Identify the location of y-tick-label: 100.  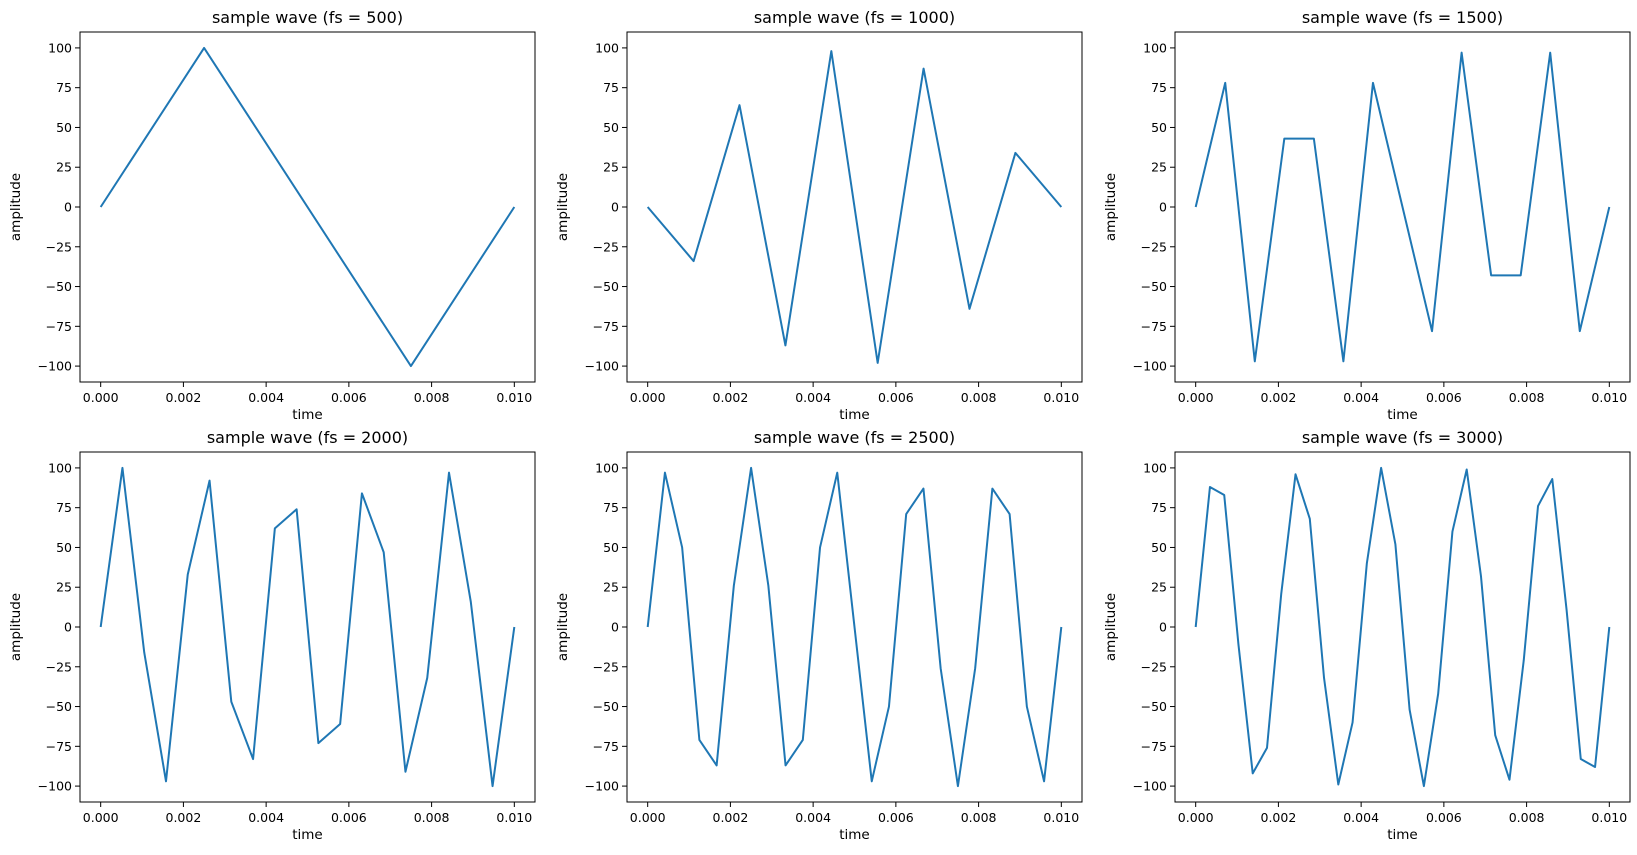
(1155, 467).